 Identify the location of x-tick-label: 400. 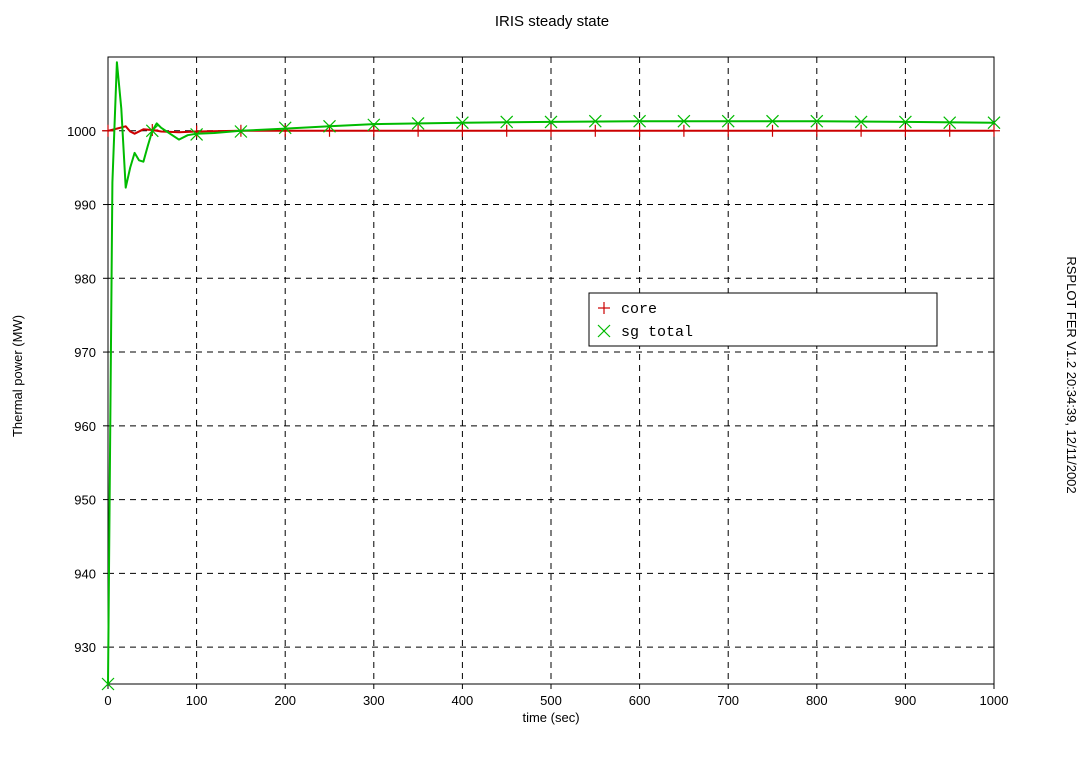
(463, 700).